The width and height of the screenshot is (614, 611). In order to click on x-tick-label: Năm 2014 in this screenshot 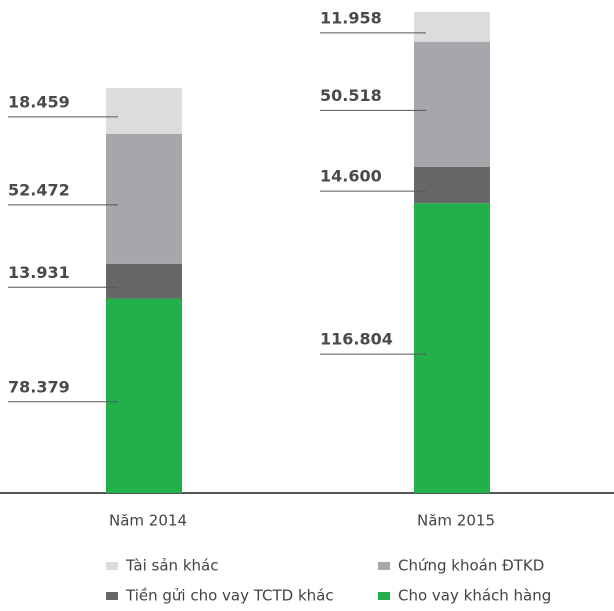, I will do `click(148, 521)`.